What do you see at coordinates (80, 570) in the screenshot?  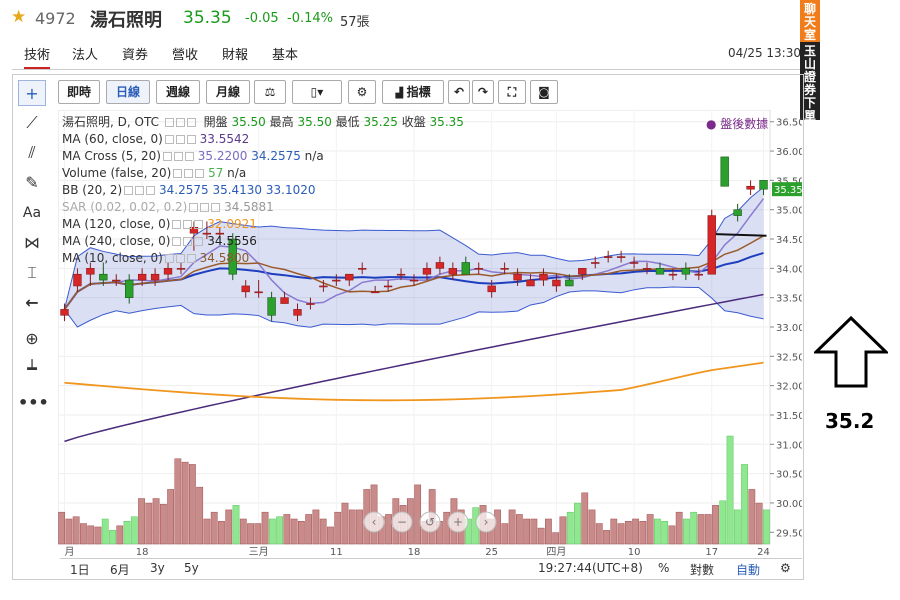 I see `range-1d-button: 1日` at bounding box center [80, 570].